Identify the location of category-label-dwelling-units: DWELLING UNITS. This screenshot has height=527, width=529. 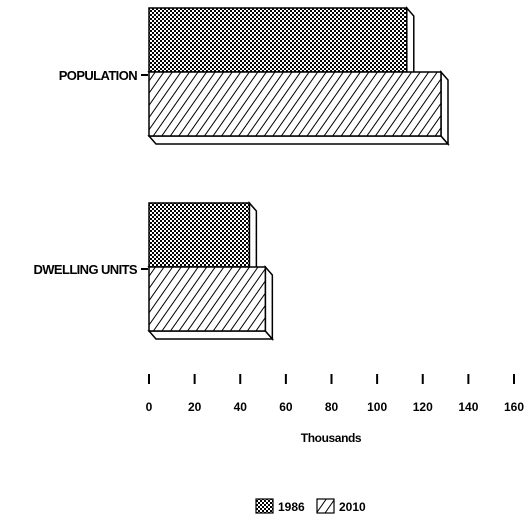
(85, 269).